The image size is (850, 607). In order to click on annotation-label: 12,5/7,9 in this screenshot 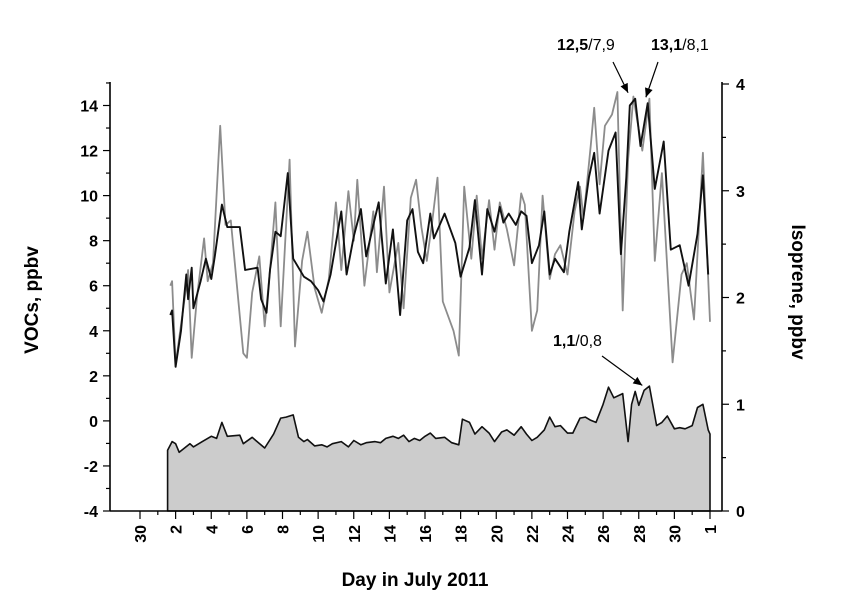, I will do `click(586, 45)`.